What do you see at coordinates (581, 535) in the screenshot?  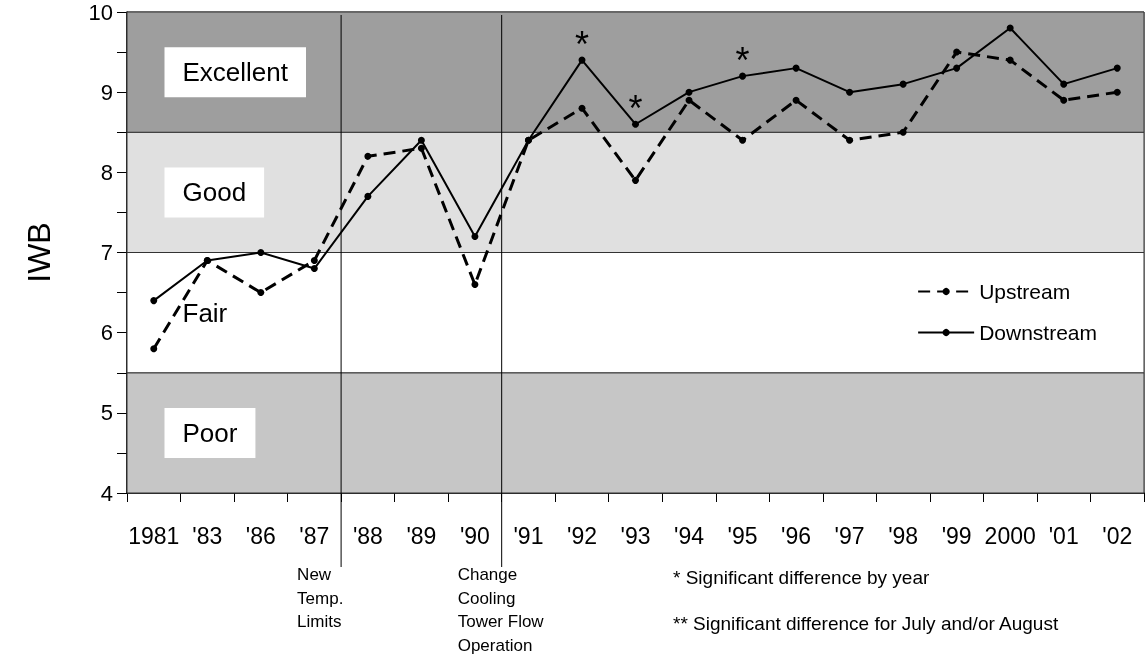 I see `x-tick-label: '92` at bounding box center [581, 535].